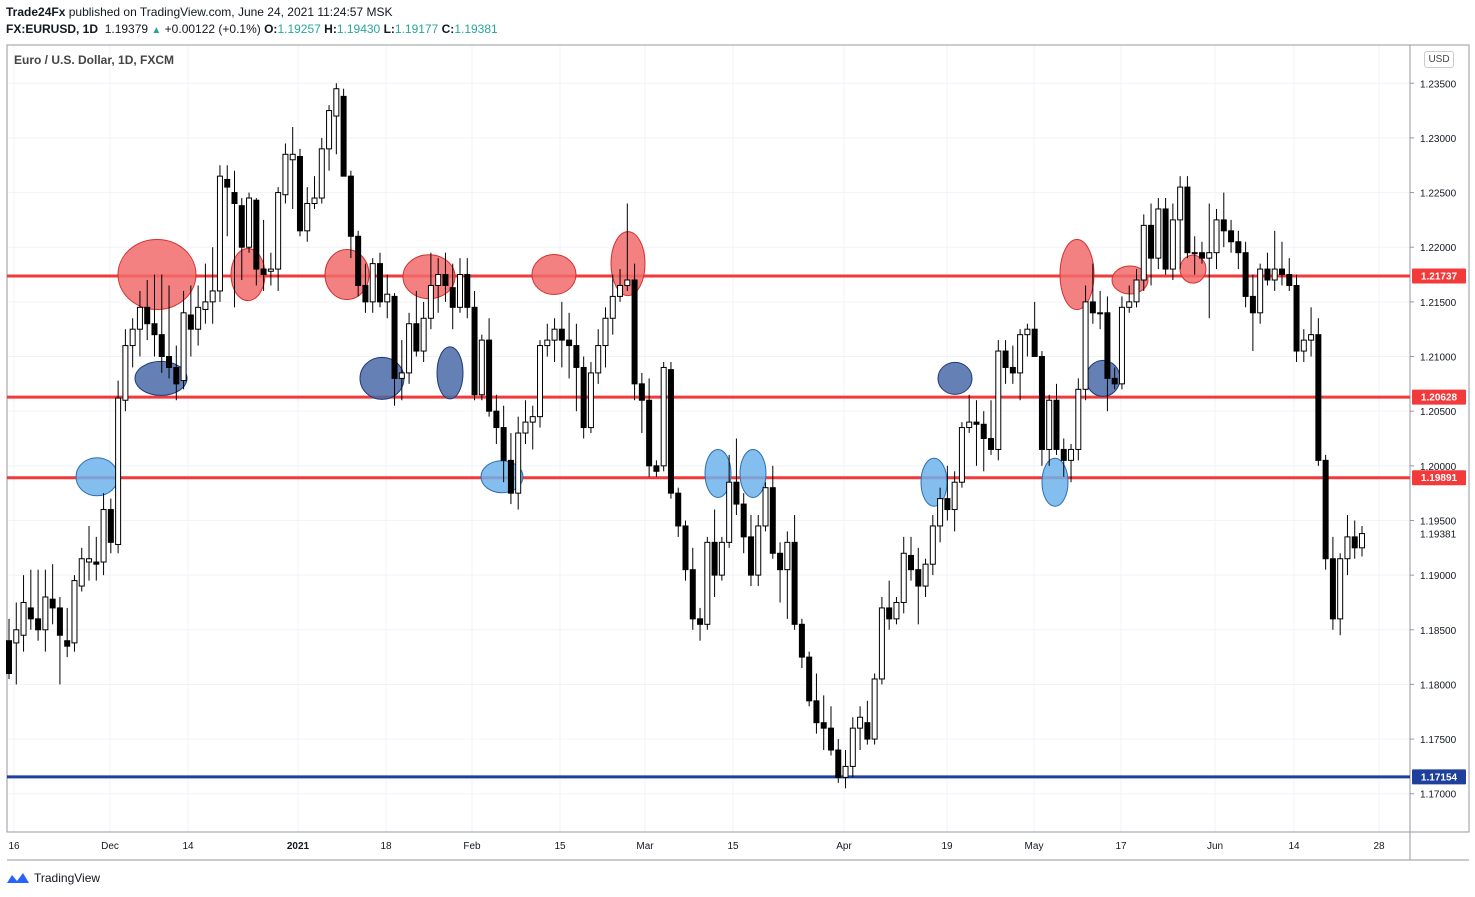 The width and height of the screenshot is (1475, 897). What do you see at coordinates (298, 846) in the screenshot?
I see `x-tick-label: 2021` at bounding box center [298, 846].